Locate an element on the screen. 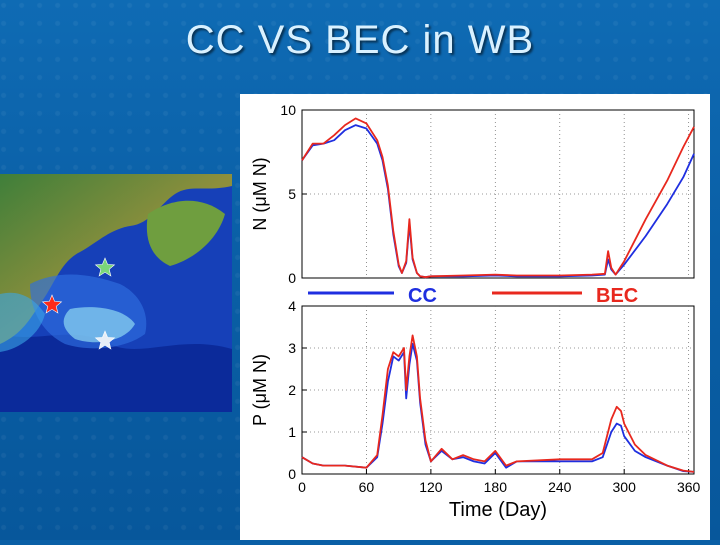 This screenshot has height=545, width=720. p-lines is located at coordinates (498, 403).